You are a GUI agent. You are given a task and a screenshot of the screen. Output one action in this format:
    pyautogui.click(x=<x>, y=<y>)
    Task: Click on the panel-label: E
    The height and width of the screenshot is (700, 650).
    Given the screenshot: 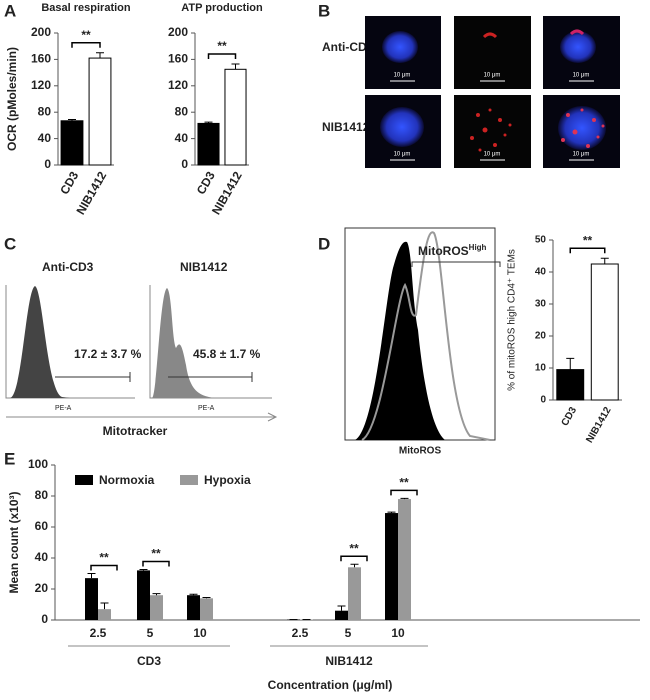 What is the action you would take?
    pyautogui.click(x=9, y=458)
    